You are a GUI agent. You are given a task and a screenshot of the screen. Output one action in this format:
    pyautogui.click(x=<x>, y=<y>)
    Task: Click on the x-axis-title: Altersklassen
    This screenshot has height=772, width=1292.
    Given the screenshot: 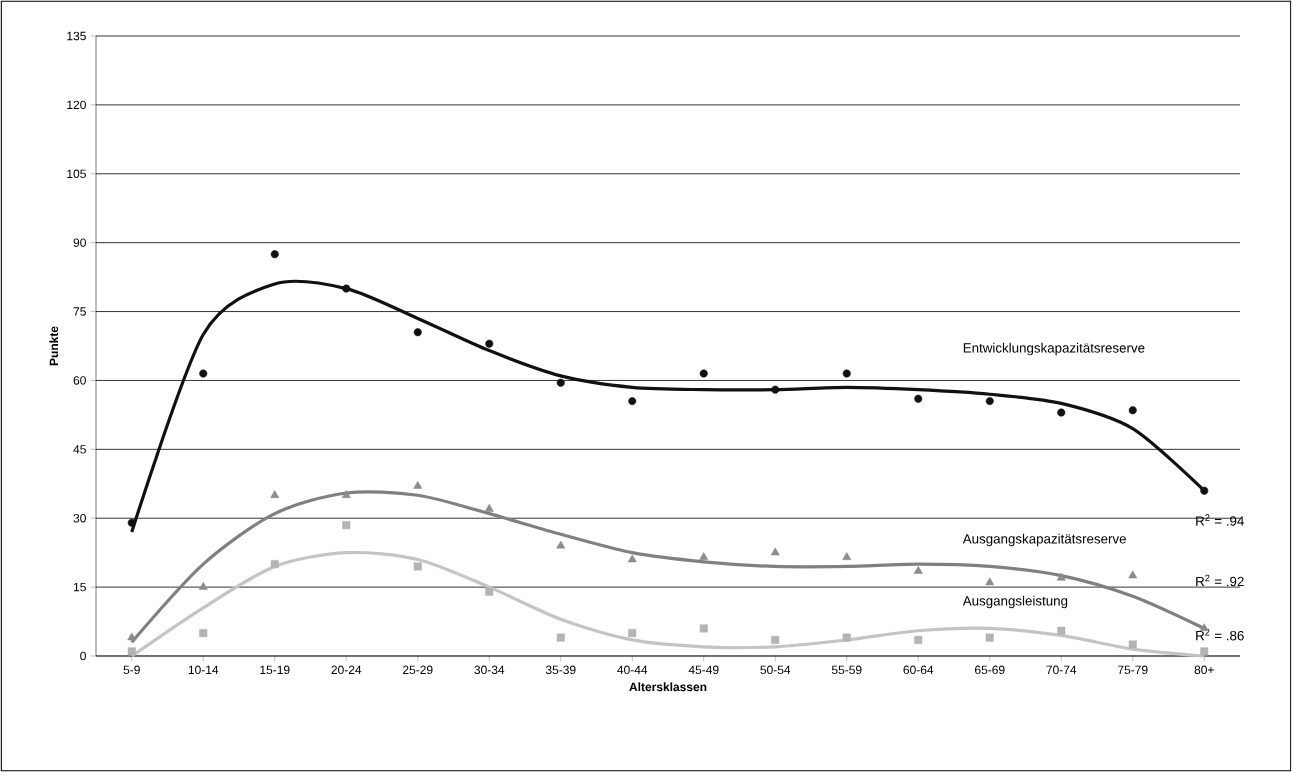 What is the action you would take?
    pyautogui.click(x=668, y=687)
    